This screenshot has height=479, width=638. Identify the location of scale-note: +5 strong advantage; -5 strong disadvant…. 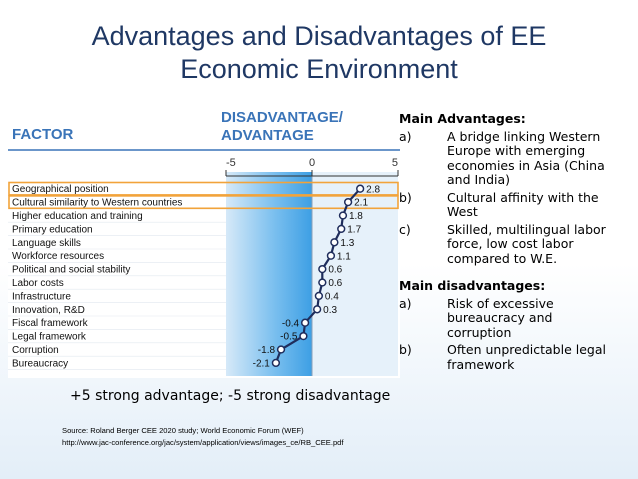
(230, 396).